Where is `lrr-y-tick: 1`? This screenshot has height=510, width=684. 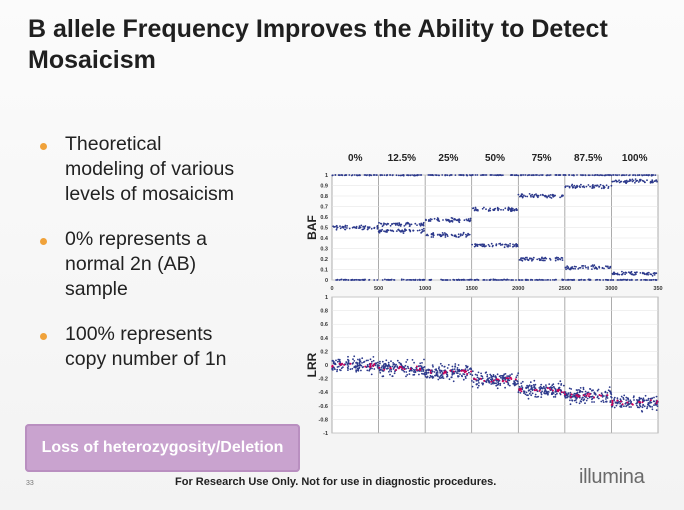 lrr-y-tick: 1 is located at coordinates (326, 298).